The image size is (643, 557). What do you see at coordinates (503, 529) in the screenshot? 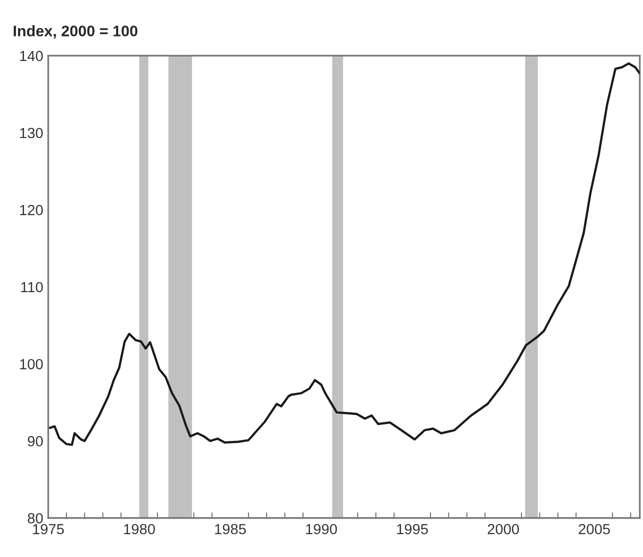
I see `x-tick-label: 2000` at bounding box center [503, 529].